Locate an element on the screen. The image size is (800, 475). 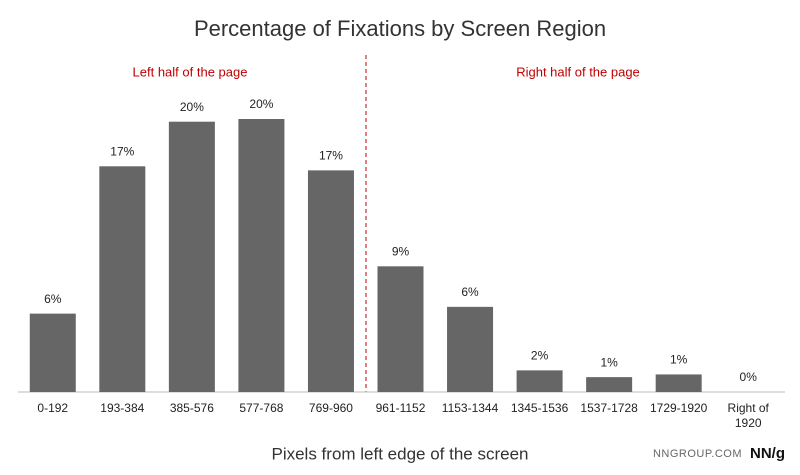
x-tick-label: 385-576 is located at coordinates (191, 408).